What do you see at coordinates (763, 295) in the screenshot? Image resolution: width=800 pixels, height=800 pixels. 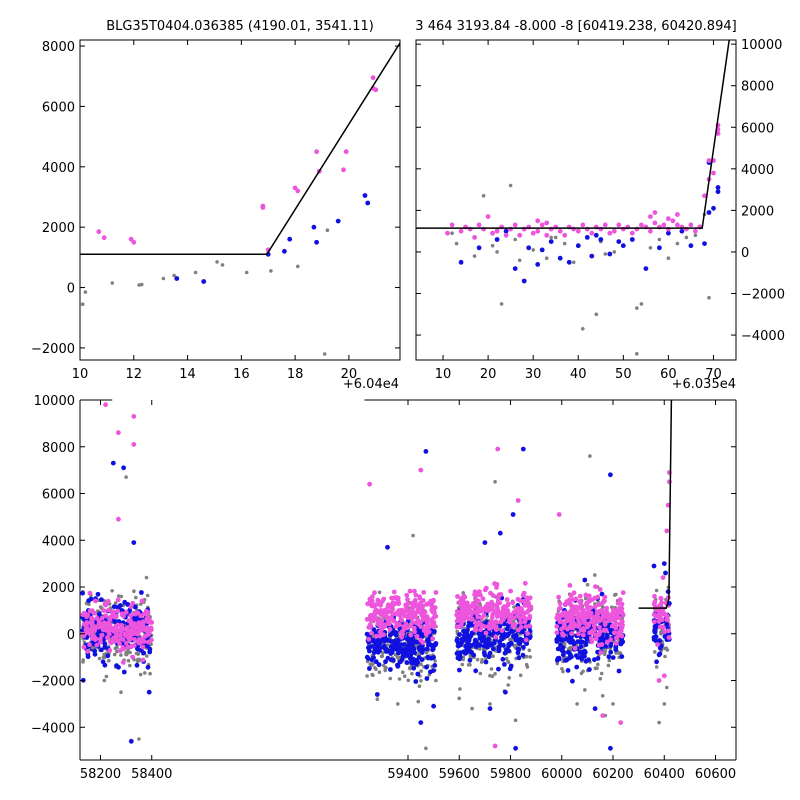 I see `y-tick-label: −2000` at bounding box center [763, 295].